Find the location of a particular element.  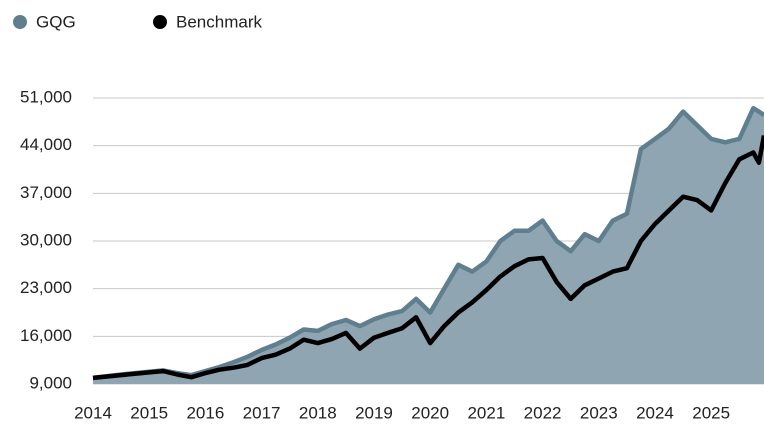

y-tick-label: 23,000 is located at coordinates (46, 287).